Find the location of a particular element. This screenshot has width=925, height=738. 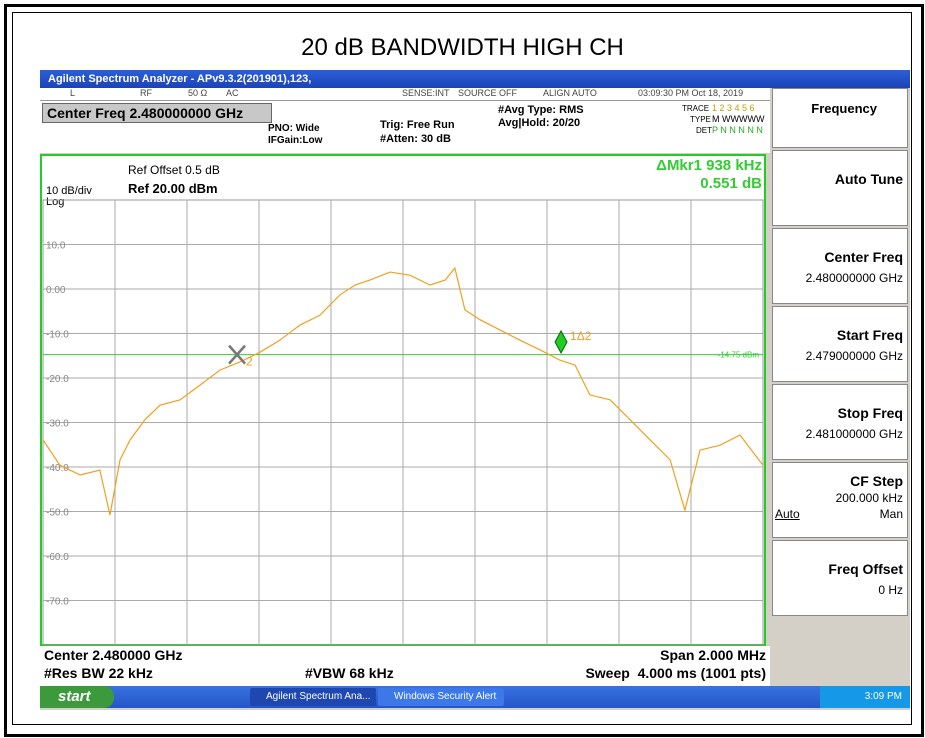

softkey-label: Frequency is located at coordinates (844, 108).